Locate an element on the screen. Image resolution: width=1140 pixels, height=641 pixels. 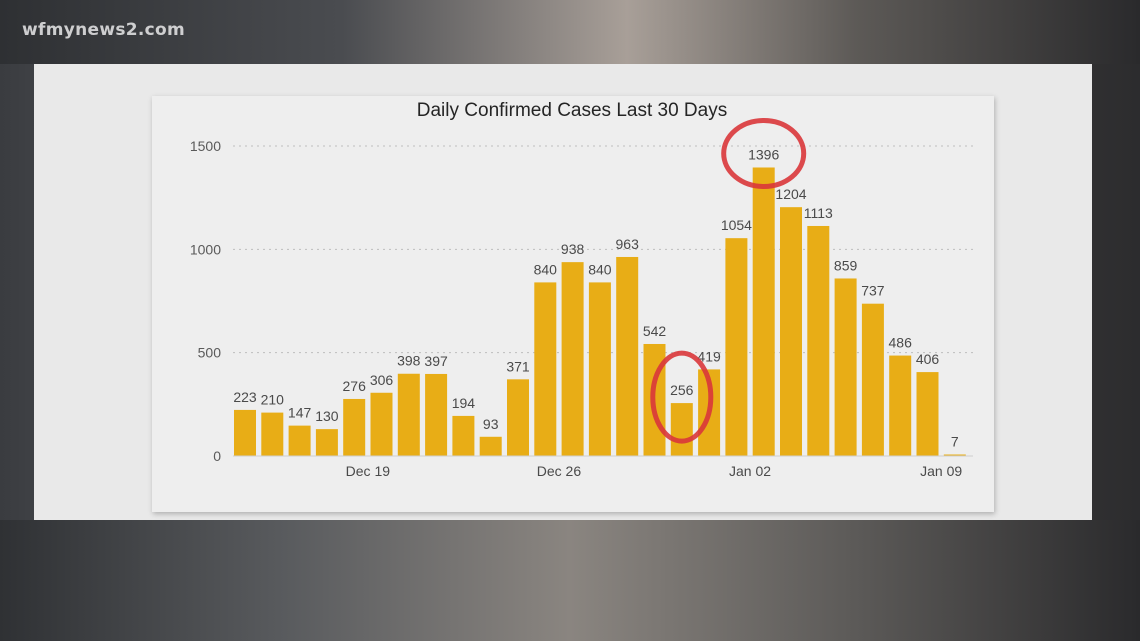
x-tick-label: Dec 19 is located at coordinates (368, 471).